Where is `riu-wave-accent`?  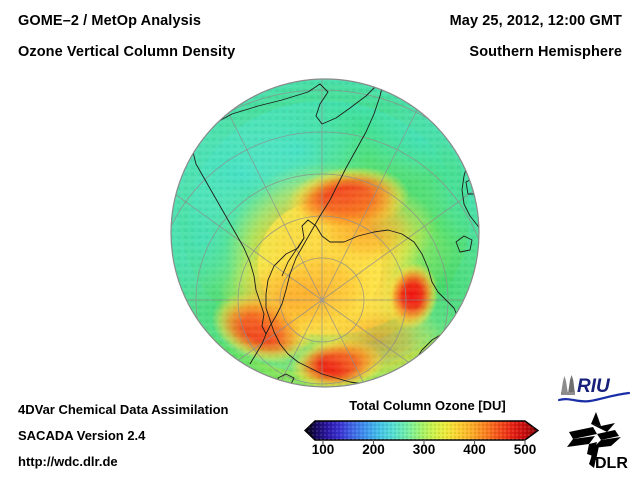 riu-wave-accent is located at coordinates (594, 397).